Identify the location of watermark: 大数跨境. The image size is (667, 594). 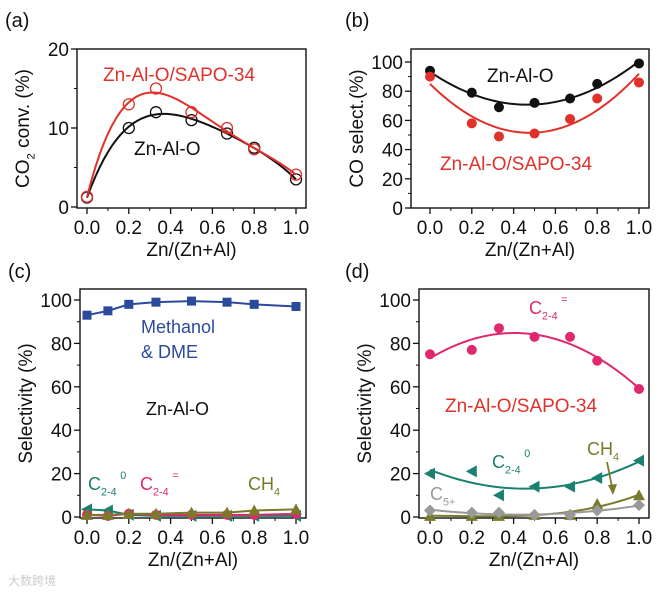
(32, 581).